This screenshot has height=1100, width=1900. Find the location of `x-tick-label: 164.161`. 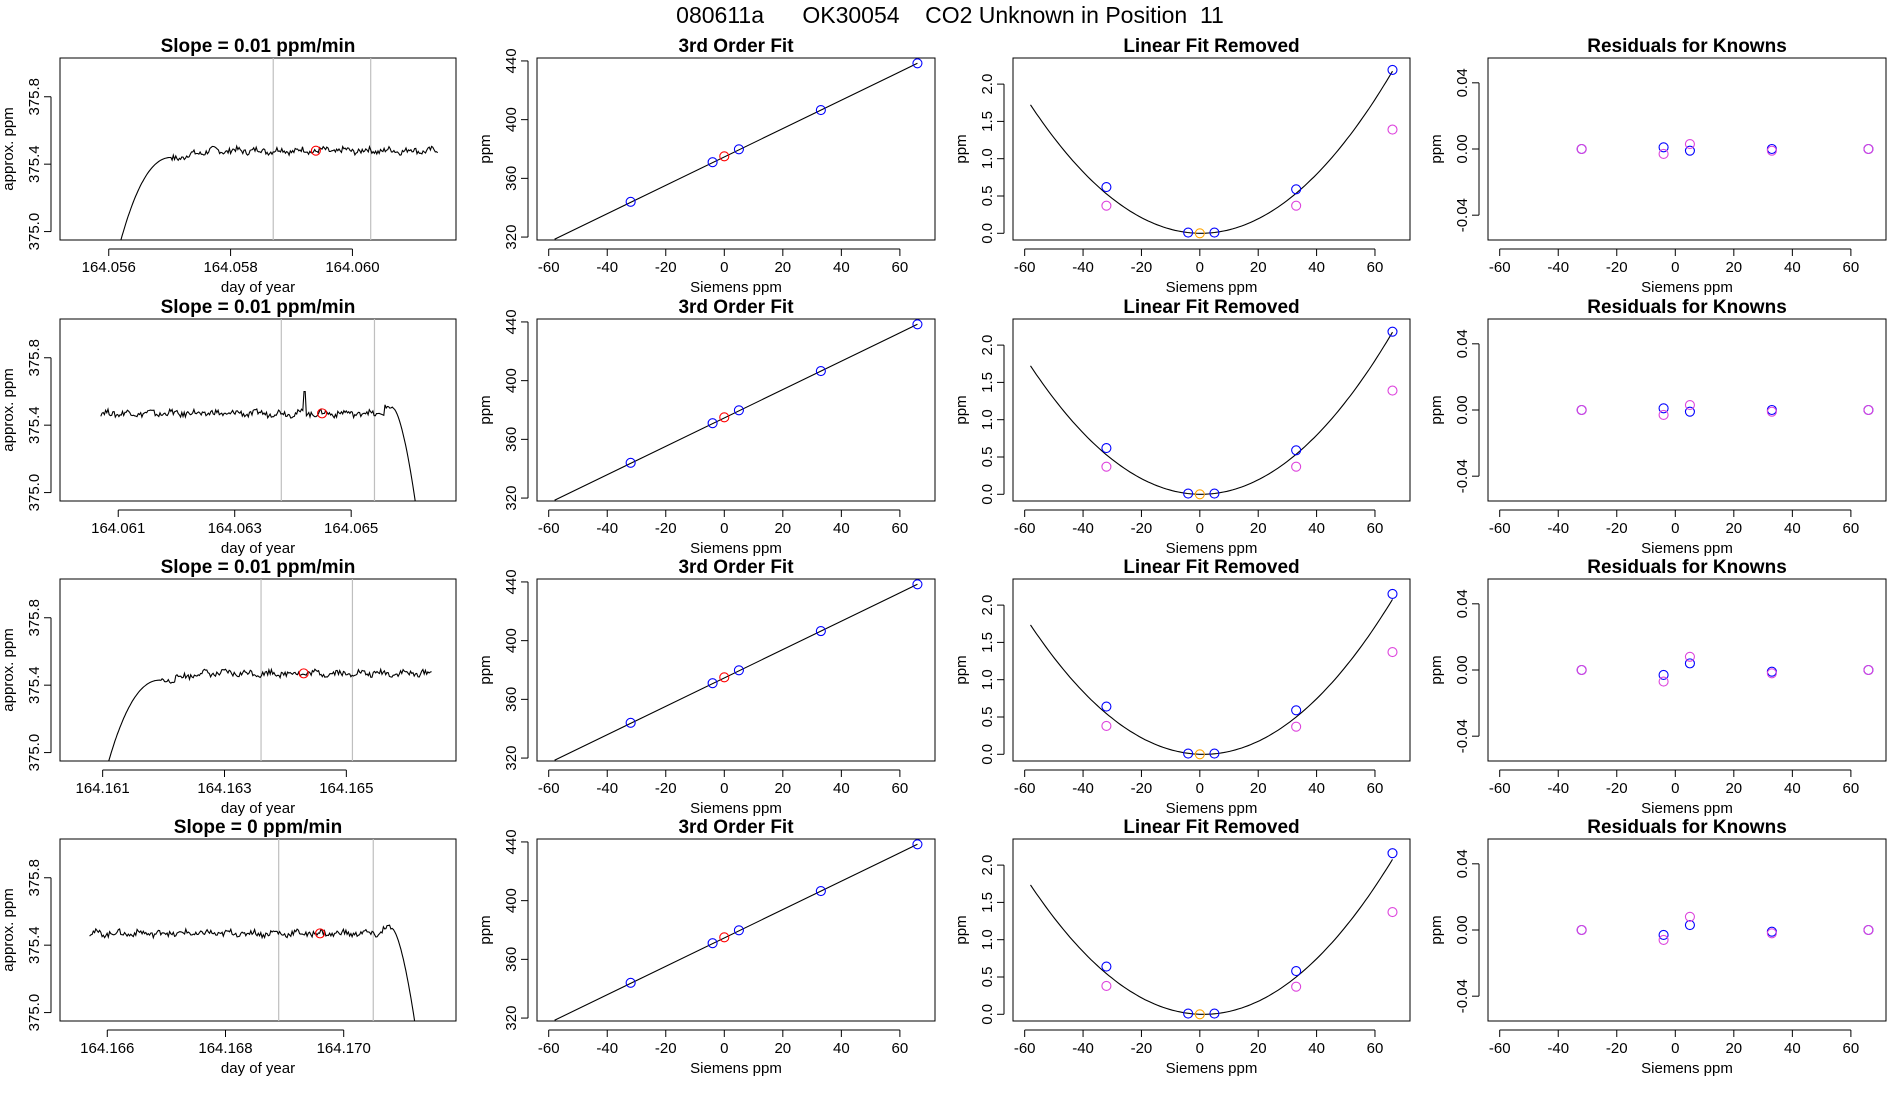

x-tick-label: 164.161 is located at coordinates (103, 788).